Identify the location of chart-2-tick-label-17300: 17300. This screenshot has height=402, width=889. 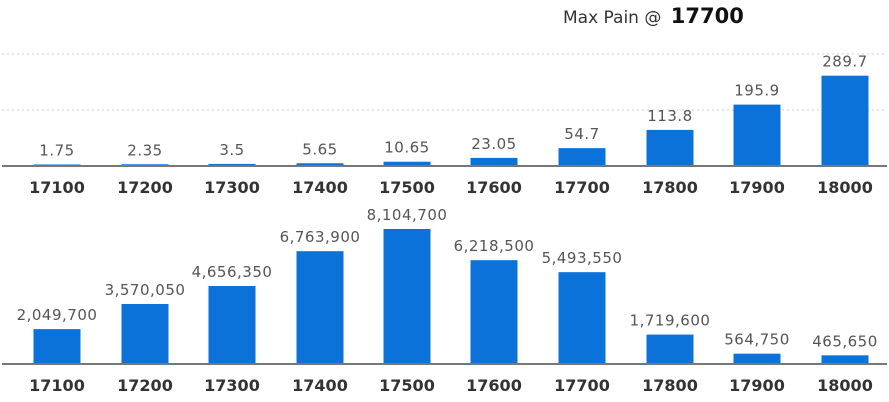
(232, 385).